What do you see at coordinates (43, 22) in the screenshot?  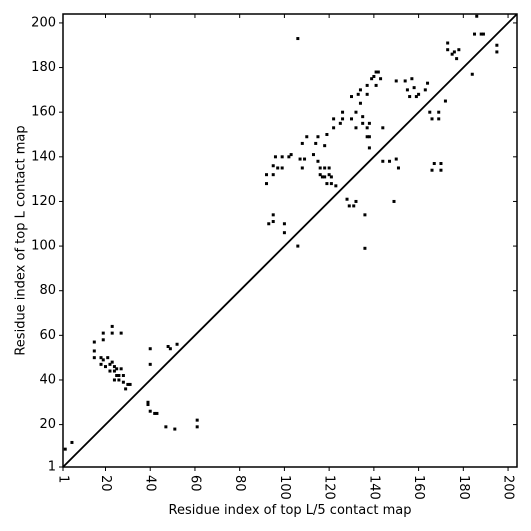 I see `y-tick-label: 200` at bounding box center [43, 22].